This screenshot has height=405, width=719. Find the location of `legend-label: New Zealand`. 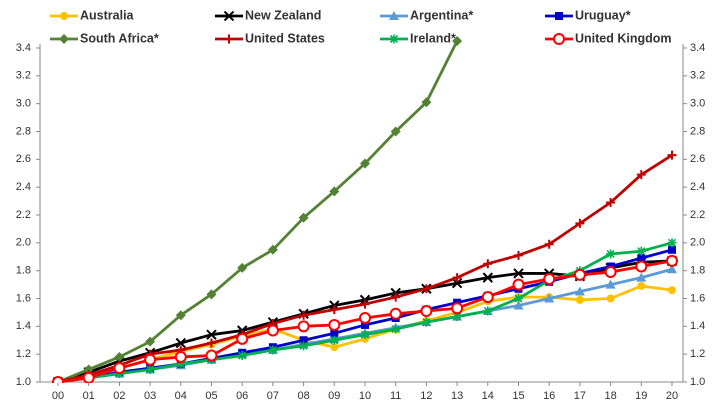

legend-label: New Zealand is located at coordinates (283, 15).